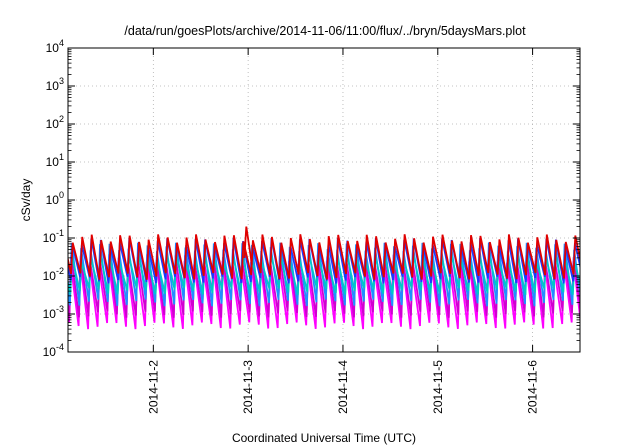 The height and width of the screenshot is (448, 640). I want to click on y-tick-label: 10⁻⁴, so click(53, 350).